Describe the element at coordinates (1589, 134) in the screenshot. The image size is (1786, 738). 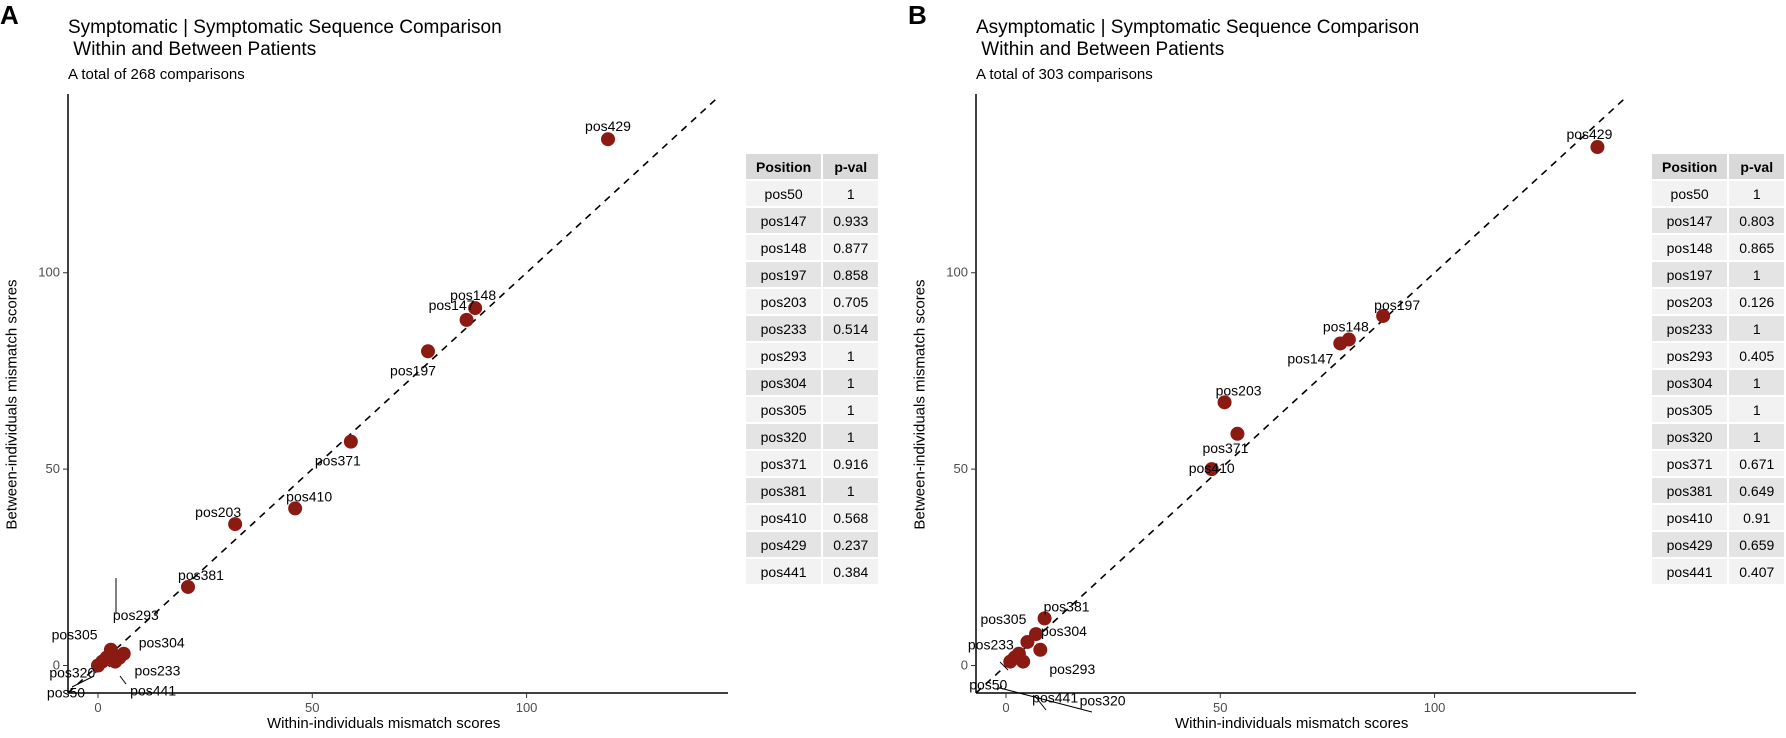
I see `point-label: pos429` at that location.